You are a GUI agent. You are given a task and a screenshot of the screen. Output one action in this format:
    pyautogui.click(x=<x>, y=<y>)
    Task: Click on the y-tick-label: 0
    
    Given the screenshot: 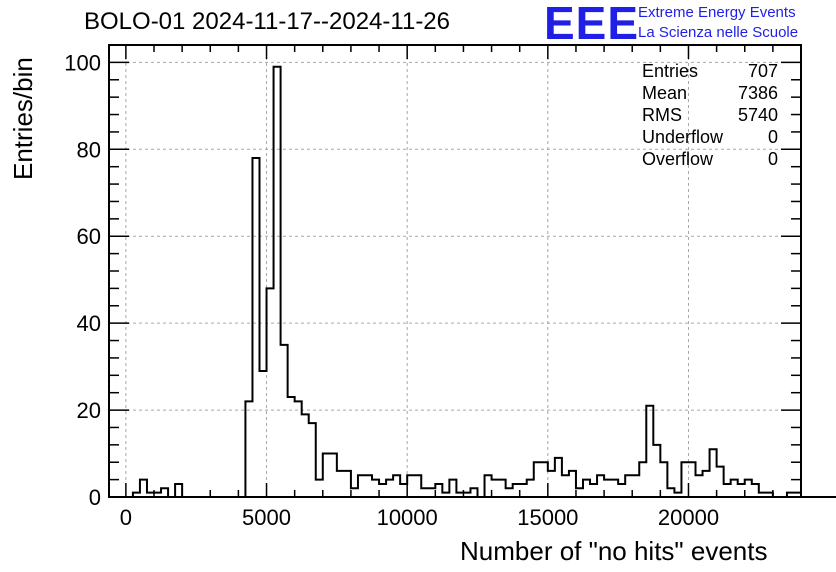 What is the action you would take?
    pyautogui.click(x=95, y=497)
    